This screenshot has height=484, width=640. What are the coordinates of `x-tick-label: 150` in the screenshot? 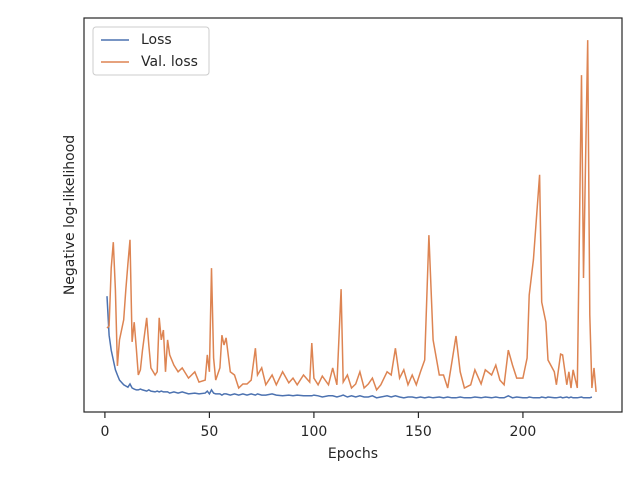 It's located at (418, 432).